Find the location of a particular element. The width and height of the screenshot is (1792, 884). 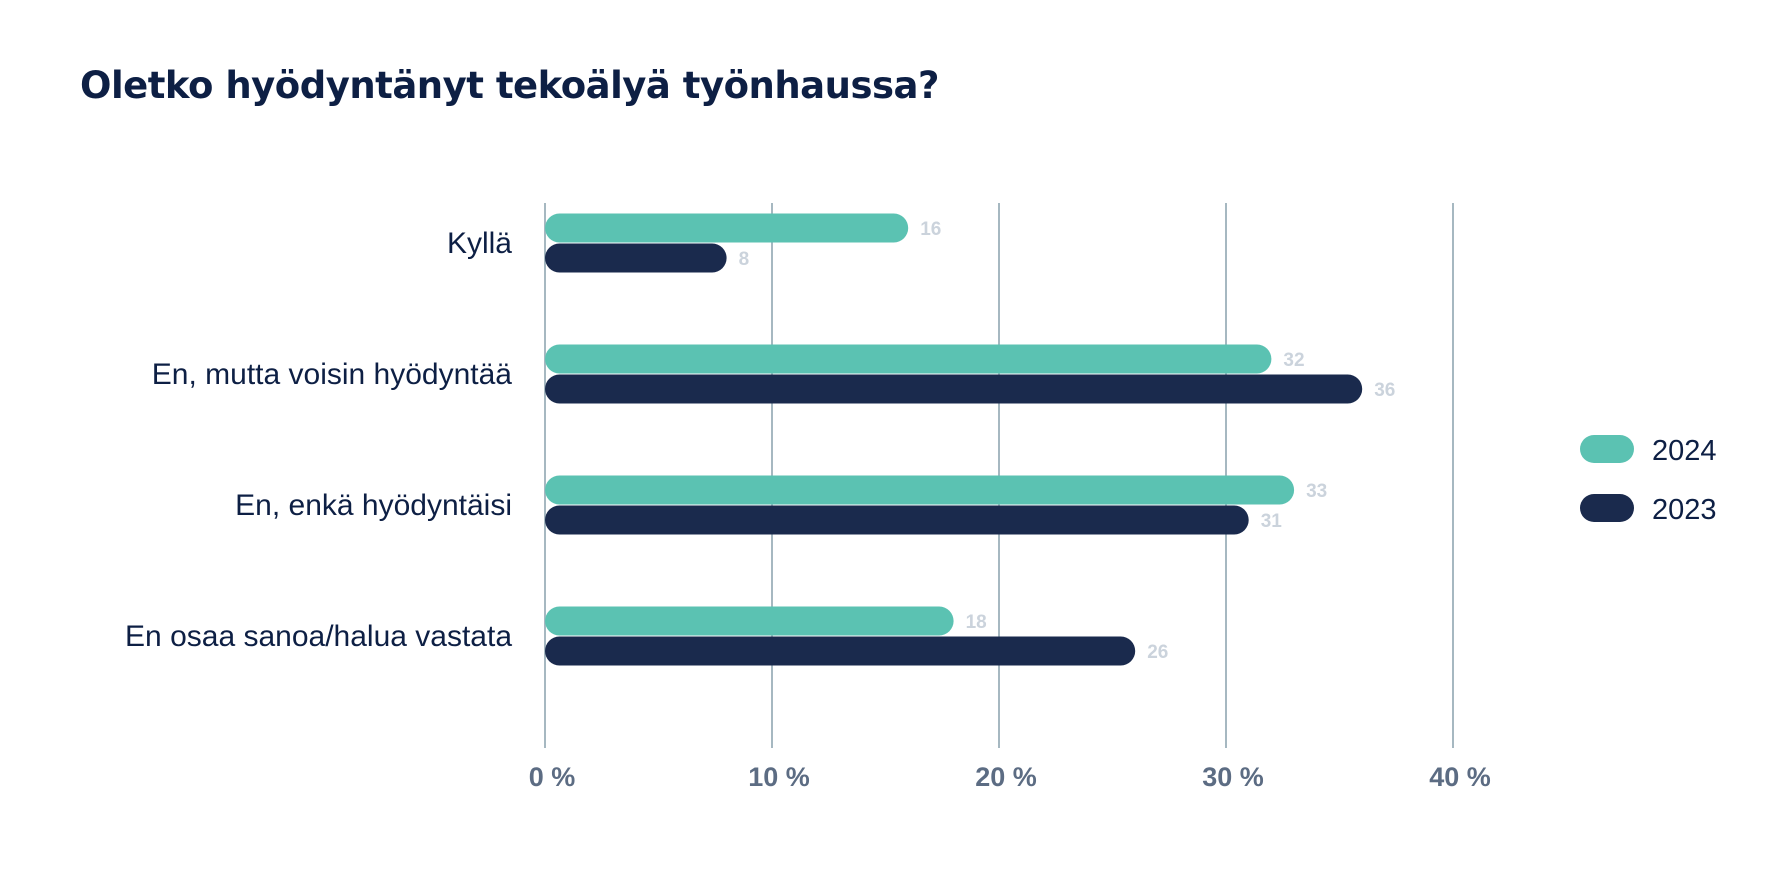

x-tick-label: 40 % is located at coordinates (1460, 777).